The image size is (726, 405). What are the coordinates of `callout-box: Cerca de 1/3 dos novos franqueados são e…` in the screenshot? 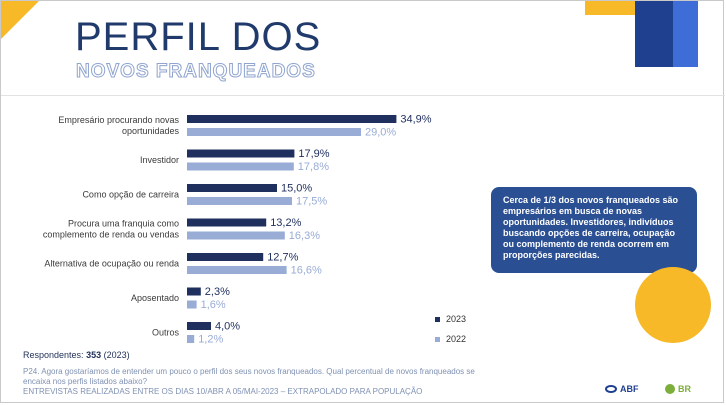 It's located at (594, 230).